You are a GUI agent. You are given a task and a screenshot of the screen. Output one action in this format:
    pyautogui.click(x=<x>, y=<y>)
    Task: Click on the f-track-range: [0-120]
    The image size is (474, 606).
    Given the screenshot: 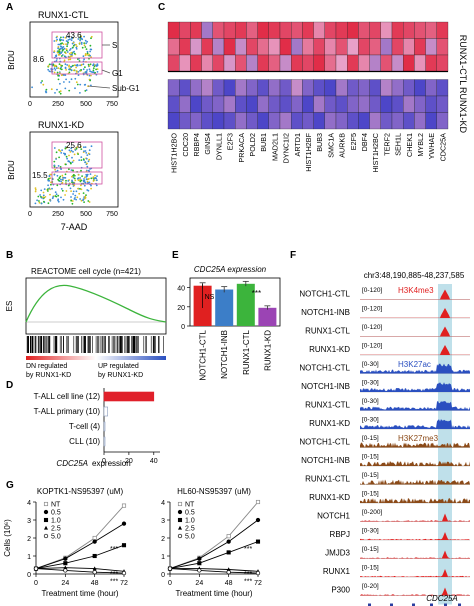 What is the action you would take?
    pyautogui.click(x=372, y=290)
    